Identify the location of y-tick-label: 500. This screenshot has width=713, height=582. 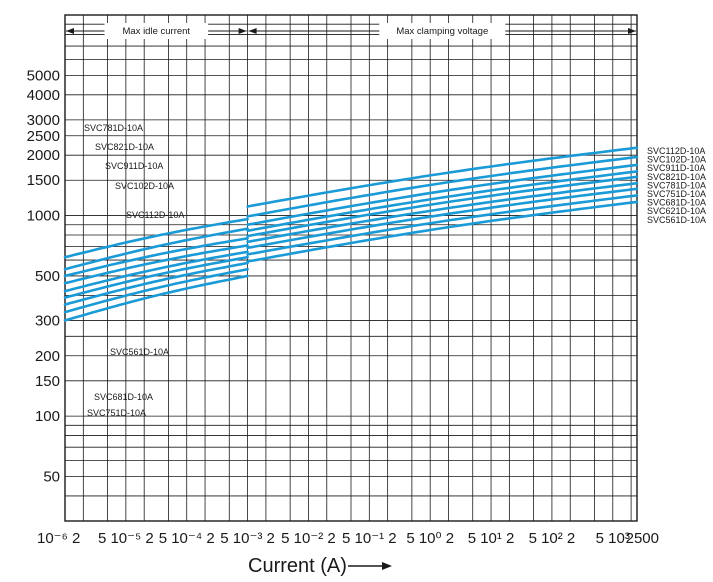
(47, 276).